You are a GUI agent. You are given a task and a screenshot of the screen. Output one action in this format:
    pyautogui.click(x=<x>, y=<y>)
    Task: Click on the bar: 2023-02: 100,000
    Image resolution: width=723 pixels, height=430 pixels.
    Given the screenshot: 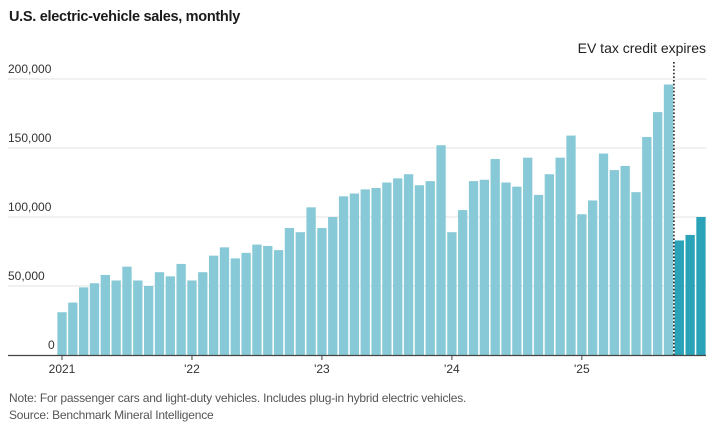 What is the action you would take?
    pyautogui.click(x=333, y=286)
    